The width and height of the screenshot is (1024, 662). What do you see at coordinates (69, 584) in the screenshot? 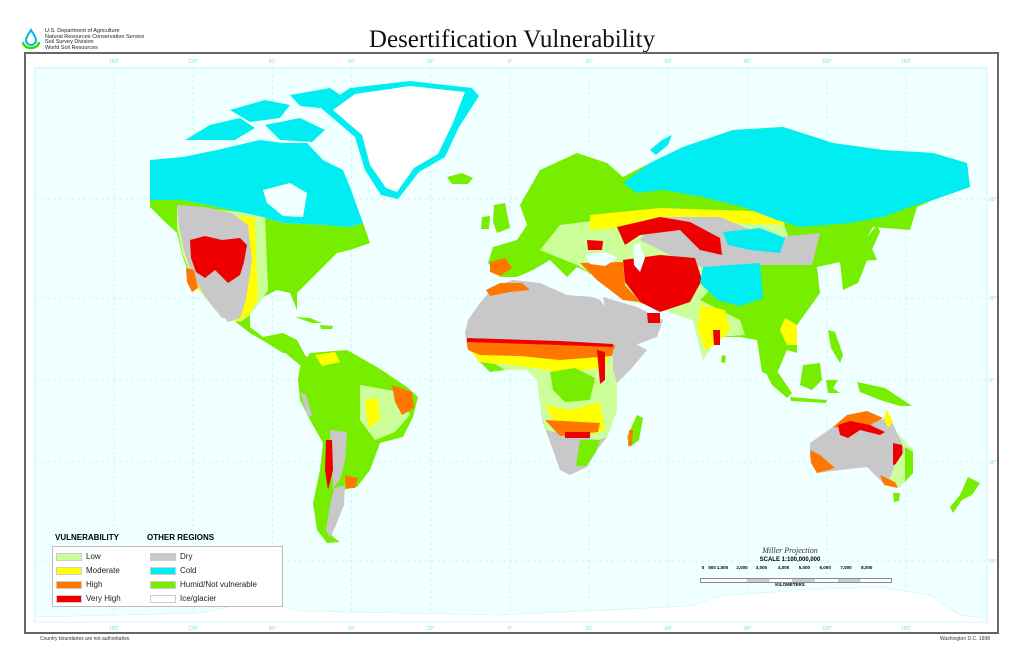
I see `swatch-high` at bounding box center [69, 584].